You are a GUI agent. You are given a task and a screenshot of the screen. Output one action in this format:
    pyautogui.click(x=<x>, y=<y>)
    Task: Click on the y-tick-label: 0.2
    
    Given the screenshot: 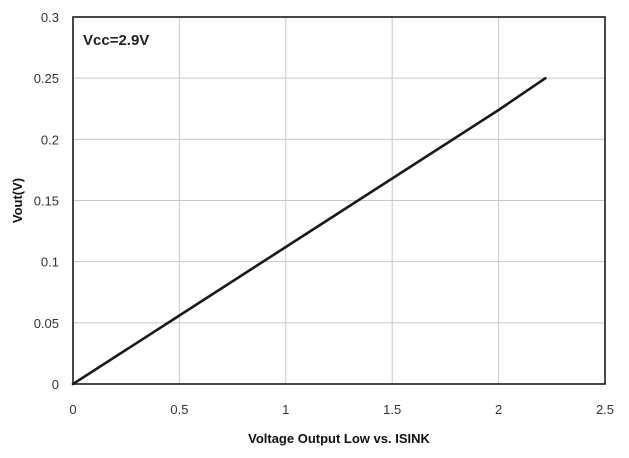 What is the action you would take?
    pyautogui.click(x=50, y=139)
    